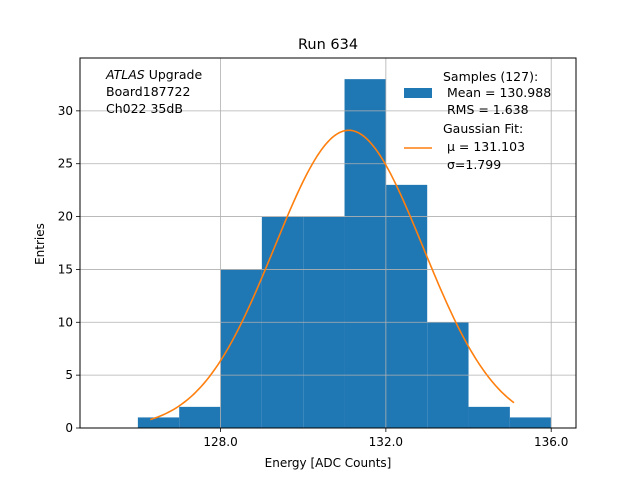 This screenshot has width=640, height=484. Describe the element at coordinates (65, 269) in the screenshot. I see `y-tick-label: 15` at that location.